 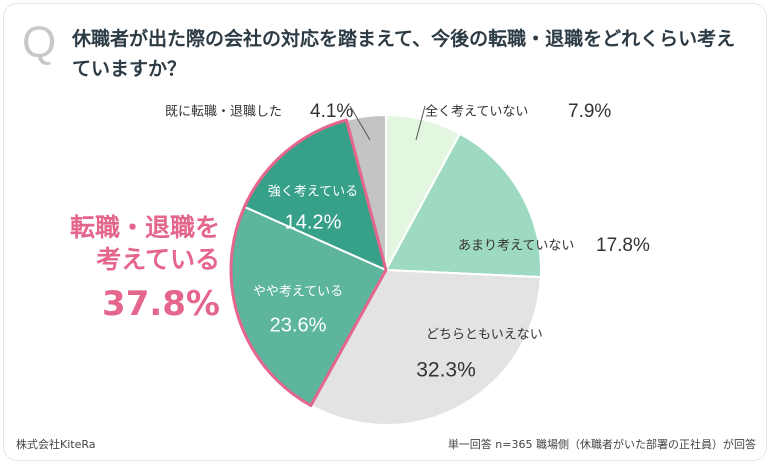 I want to click on slice-value: 32.3%, so click(x=446, y=370).